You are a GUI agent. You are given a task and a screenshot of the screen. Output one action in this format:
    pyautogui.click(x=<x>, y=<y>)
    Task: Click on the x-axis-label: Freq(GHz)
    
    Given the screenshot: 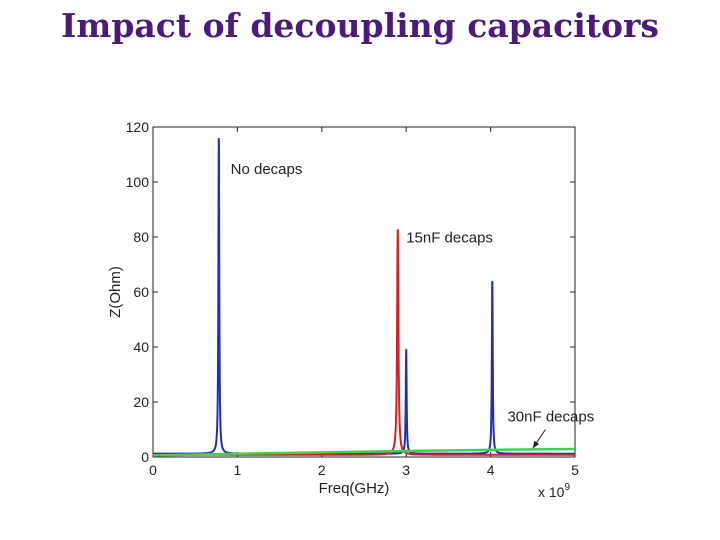 What is the action you would take?
    pyautogui.click(x=354, y=488)
    